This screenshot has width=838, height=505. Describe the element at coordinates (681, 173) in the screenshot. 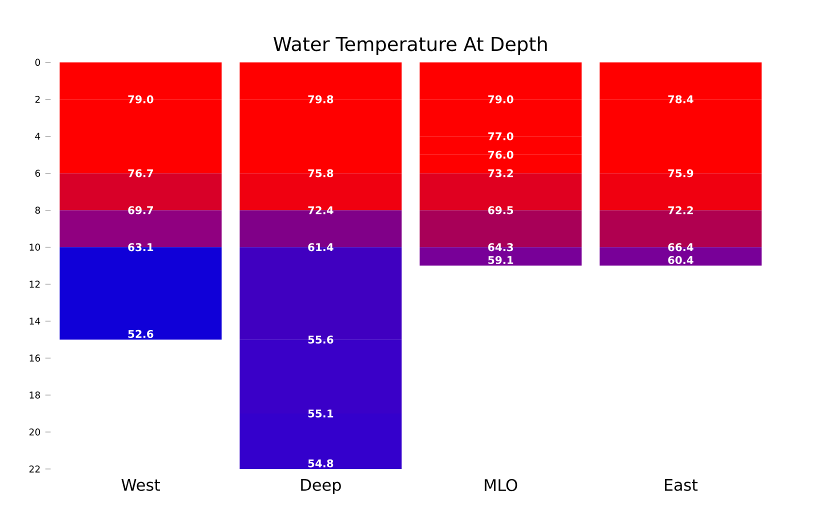

I see `annotation: 75.9` at that location.